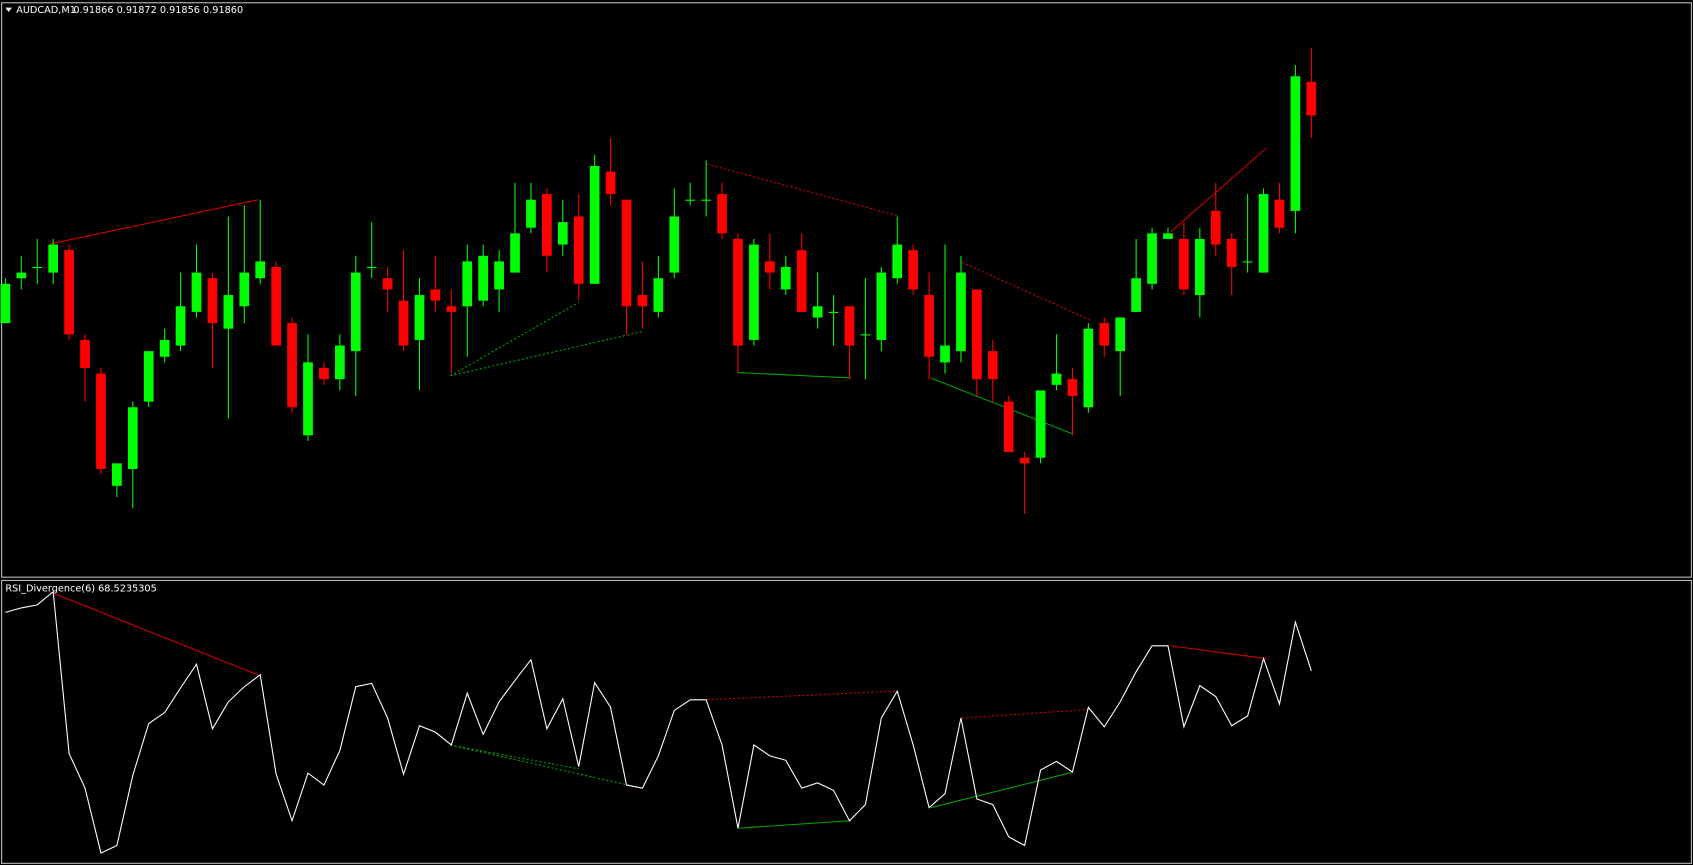 This screenshot has height=865, width=1693. Describe the element at coordinates (80, 589) in the screenshot. I see `indicator-label: RSI_Divergence(6) 68.5235305` at that location.